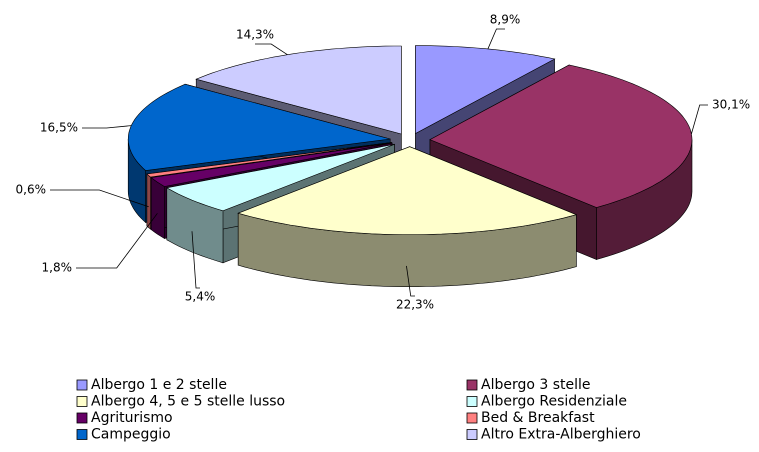  What do you see at coordinates (159, 385) in the screenshot?
I see `legend-label: Albergo 1 e 2 stelle` at bounding box center [159, 385].